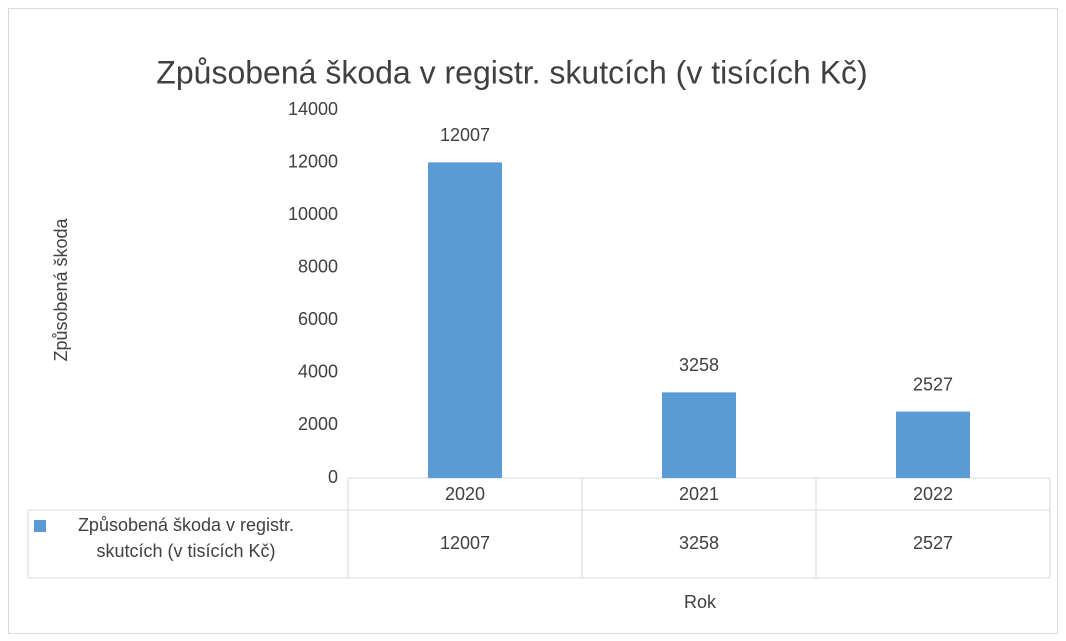  What do you see at coordinates (61, 289) in the screenshot?
I see `y-axis-label: Způsobená škoda` at bounding box center [61, 289].